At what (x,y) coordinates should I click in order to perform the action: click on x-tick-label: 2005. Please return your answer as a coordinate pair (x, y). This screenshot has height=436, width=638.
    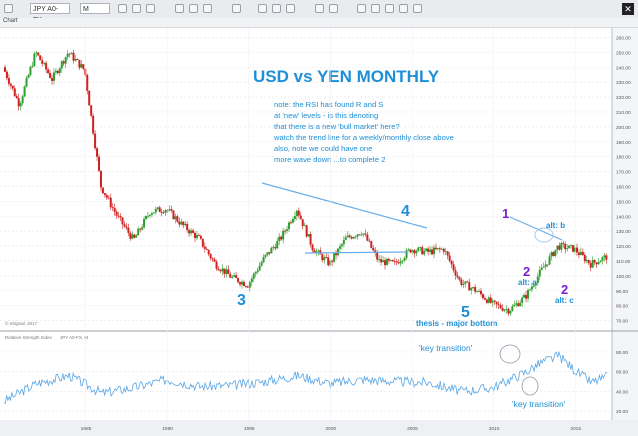
    Looking at the image, I should click on (412, 429).